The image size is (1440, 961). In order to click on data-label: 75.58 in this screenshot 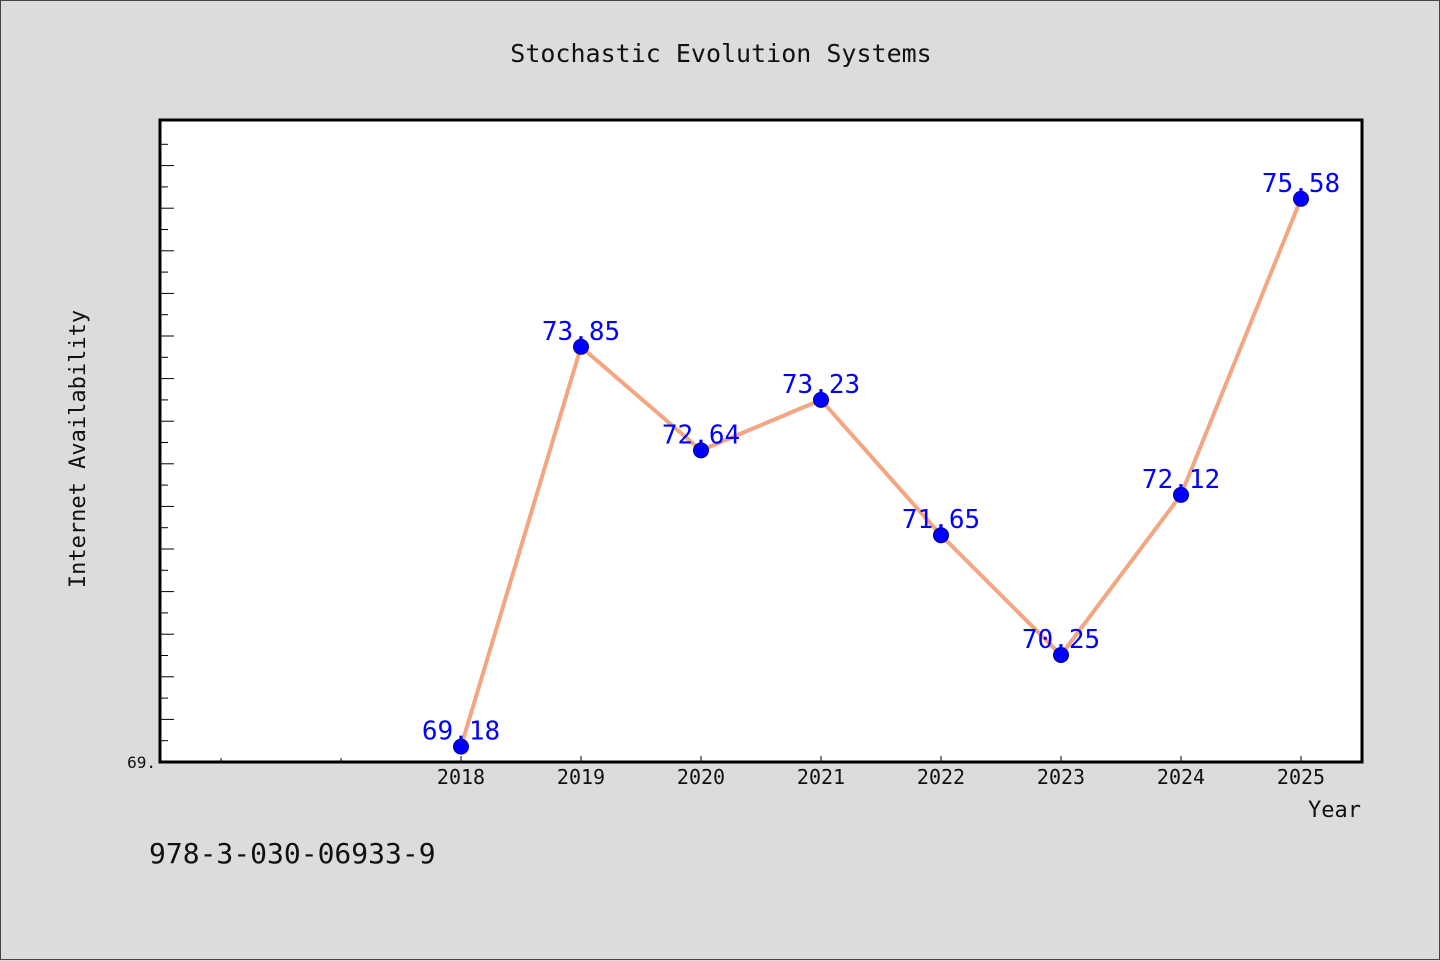, I will do `click(1301, 184)`.